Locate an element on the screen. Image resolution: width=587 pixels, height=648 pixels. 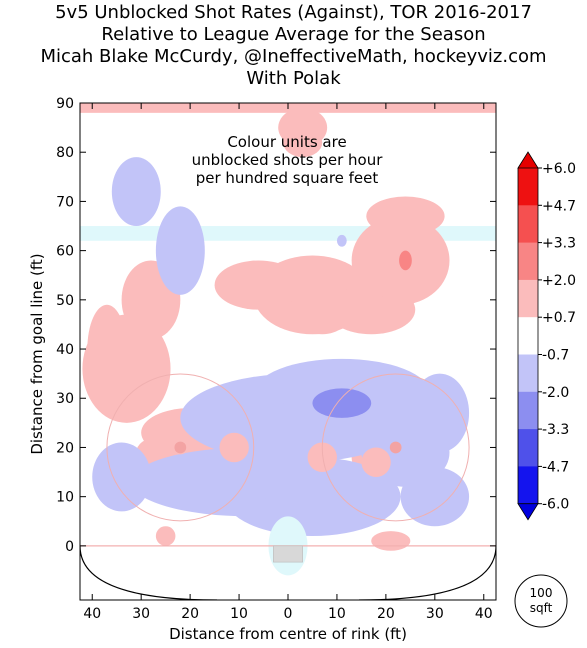
annotation-line-3: per hundred square feet is located at coordinates (287, 178).